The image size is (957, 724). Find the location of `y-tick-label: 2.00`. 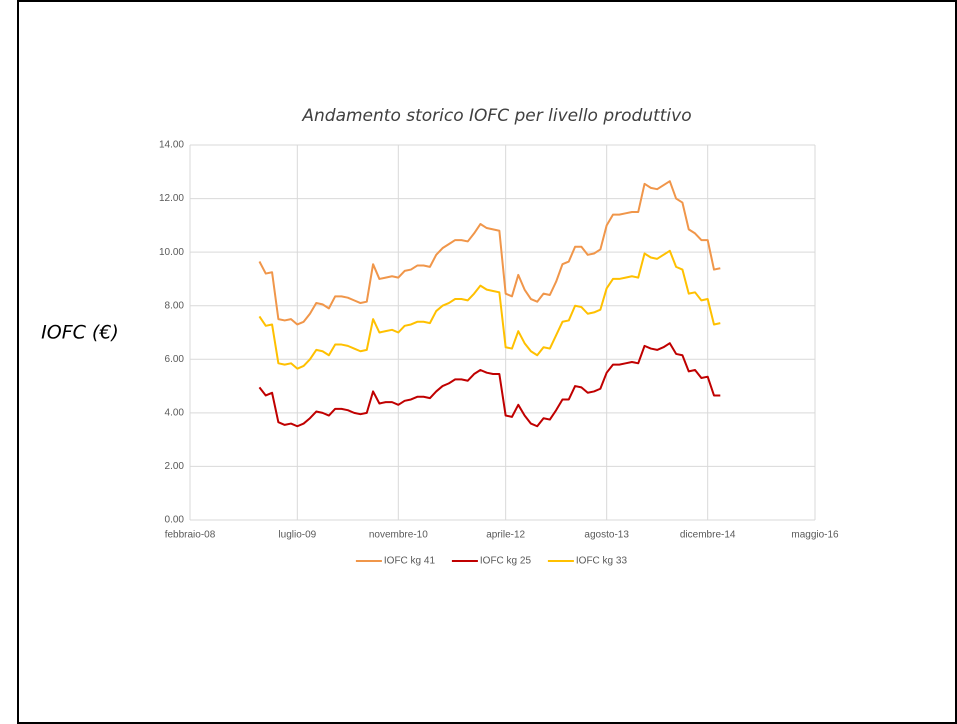

y-tick-label: 2.00 is located at coordinates (175, 466).